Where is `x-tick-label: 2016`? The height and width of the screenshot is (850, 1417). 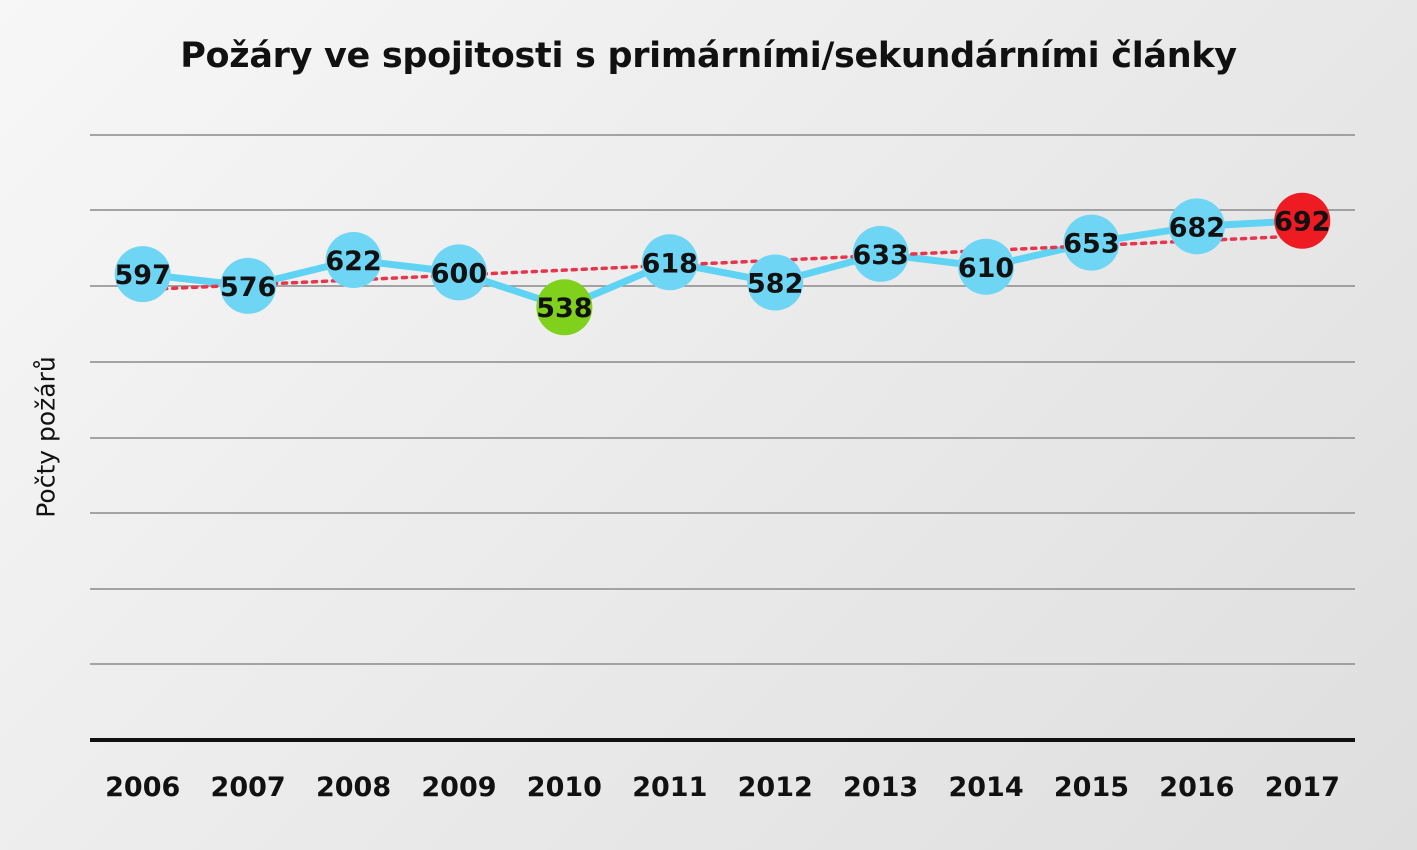
x-tick-label: 2016 is located at coordinates (1196, 787).